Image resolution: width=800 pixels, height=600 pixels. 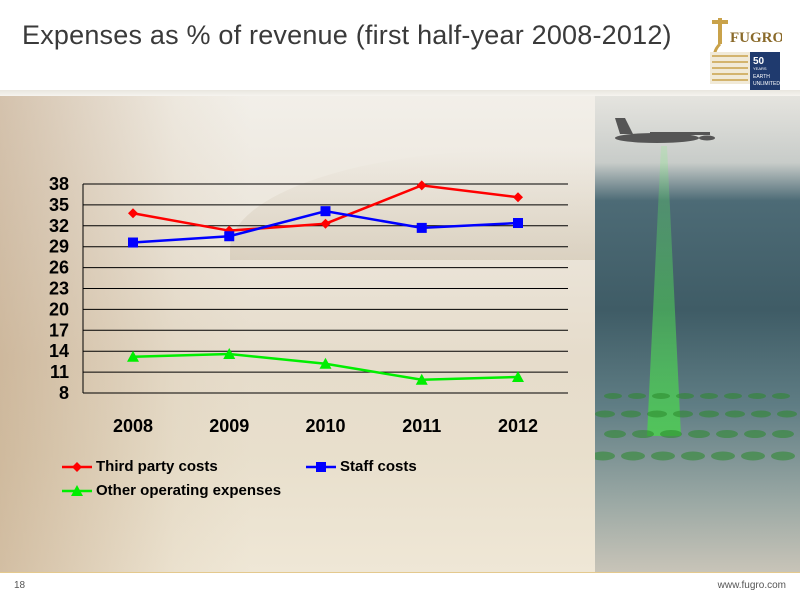 What do you see at coordinates (59, 351) in the screenshot?
I see `y-tick-label: 14` at bounding box center [59, 351].